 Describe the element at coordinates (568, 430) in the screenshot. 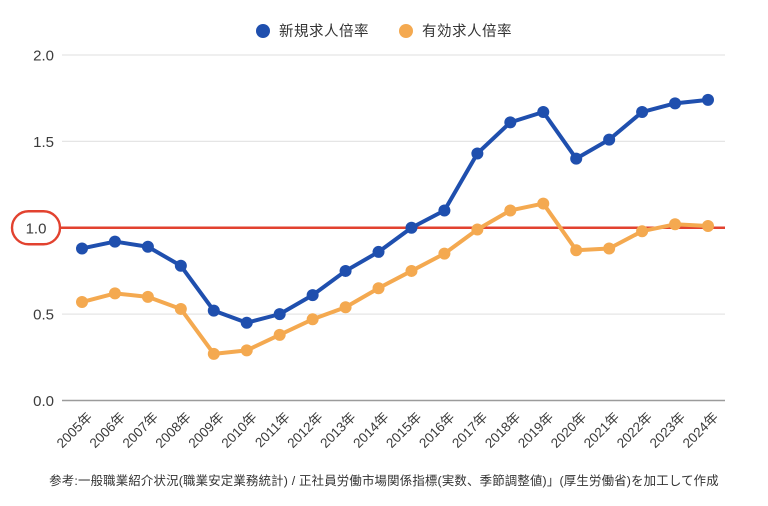

I see `x-tick-label: 2020年` at that location.